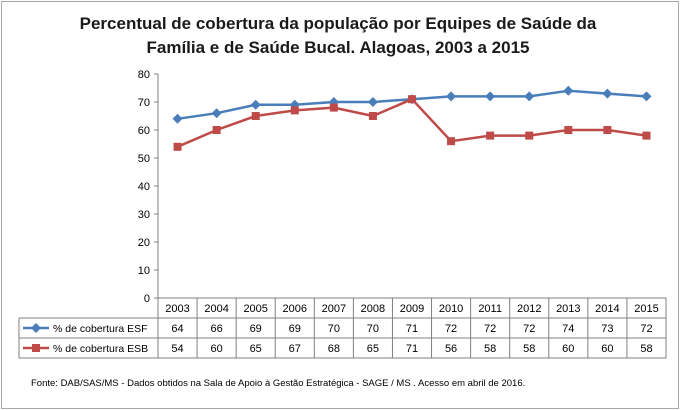 This screenshot has width=680, height=410. Describe the element at coordinates (147, 299) in the screenshot. I see `y-tick-label: 0` at that location.